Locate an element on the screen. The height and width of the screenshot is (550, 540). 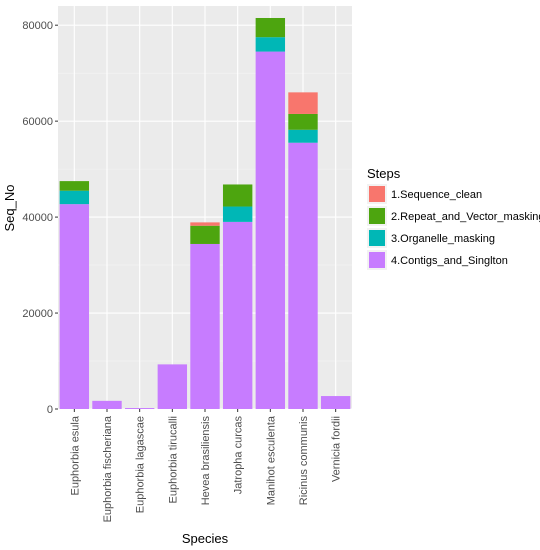
legend-label: 4.Contigs_and_Singlton is located at coordinates (449, 261).